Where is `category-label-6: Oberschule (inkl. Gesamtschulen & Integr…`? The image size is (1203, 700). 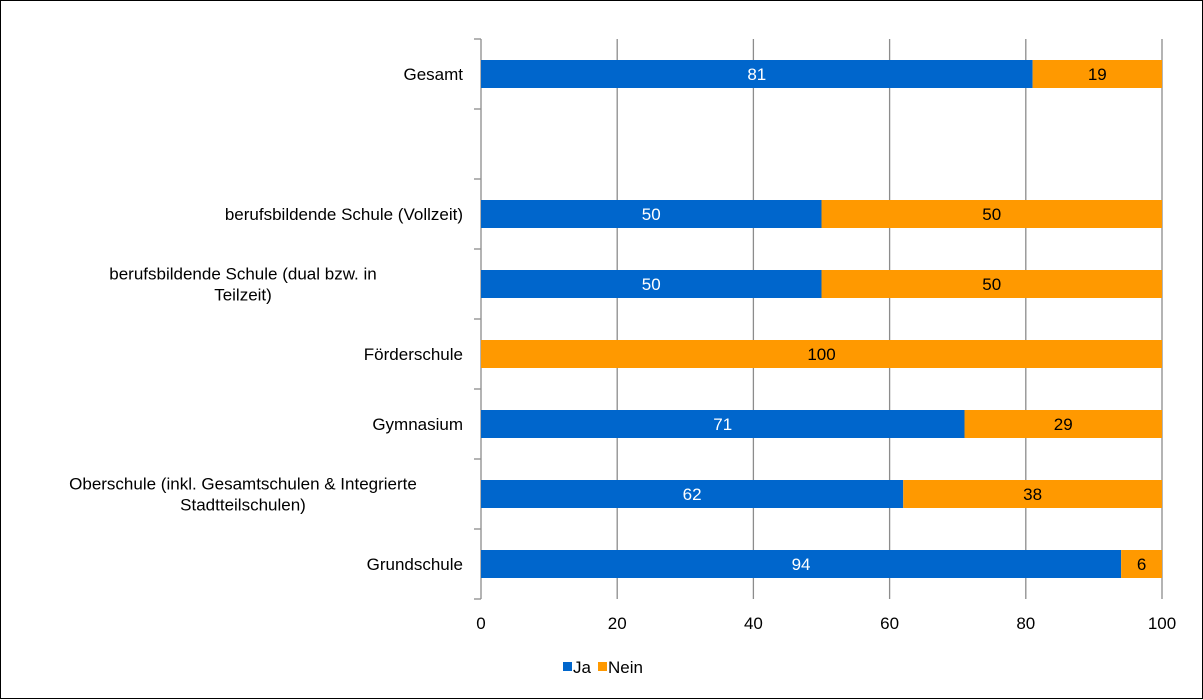 category-label-6: Oberschule (inkl. Gesamtschulen & Integr… is located at coordinates (243, 495).